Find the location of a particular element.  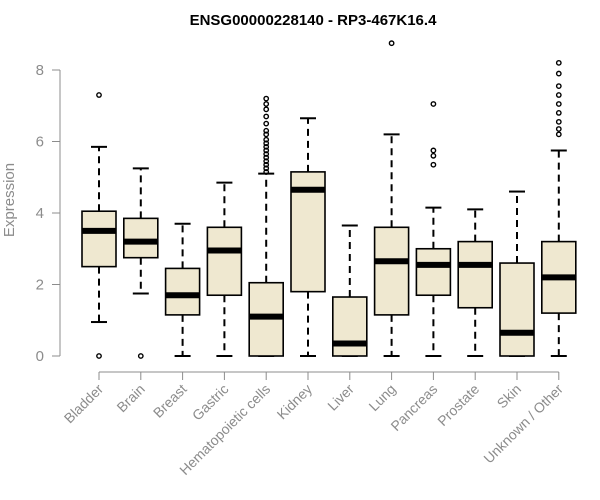

x-tick-label: Liver is located at coordinates (340, 397).